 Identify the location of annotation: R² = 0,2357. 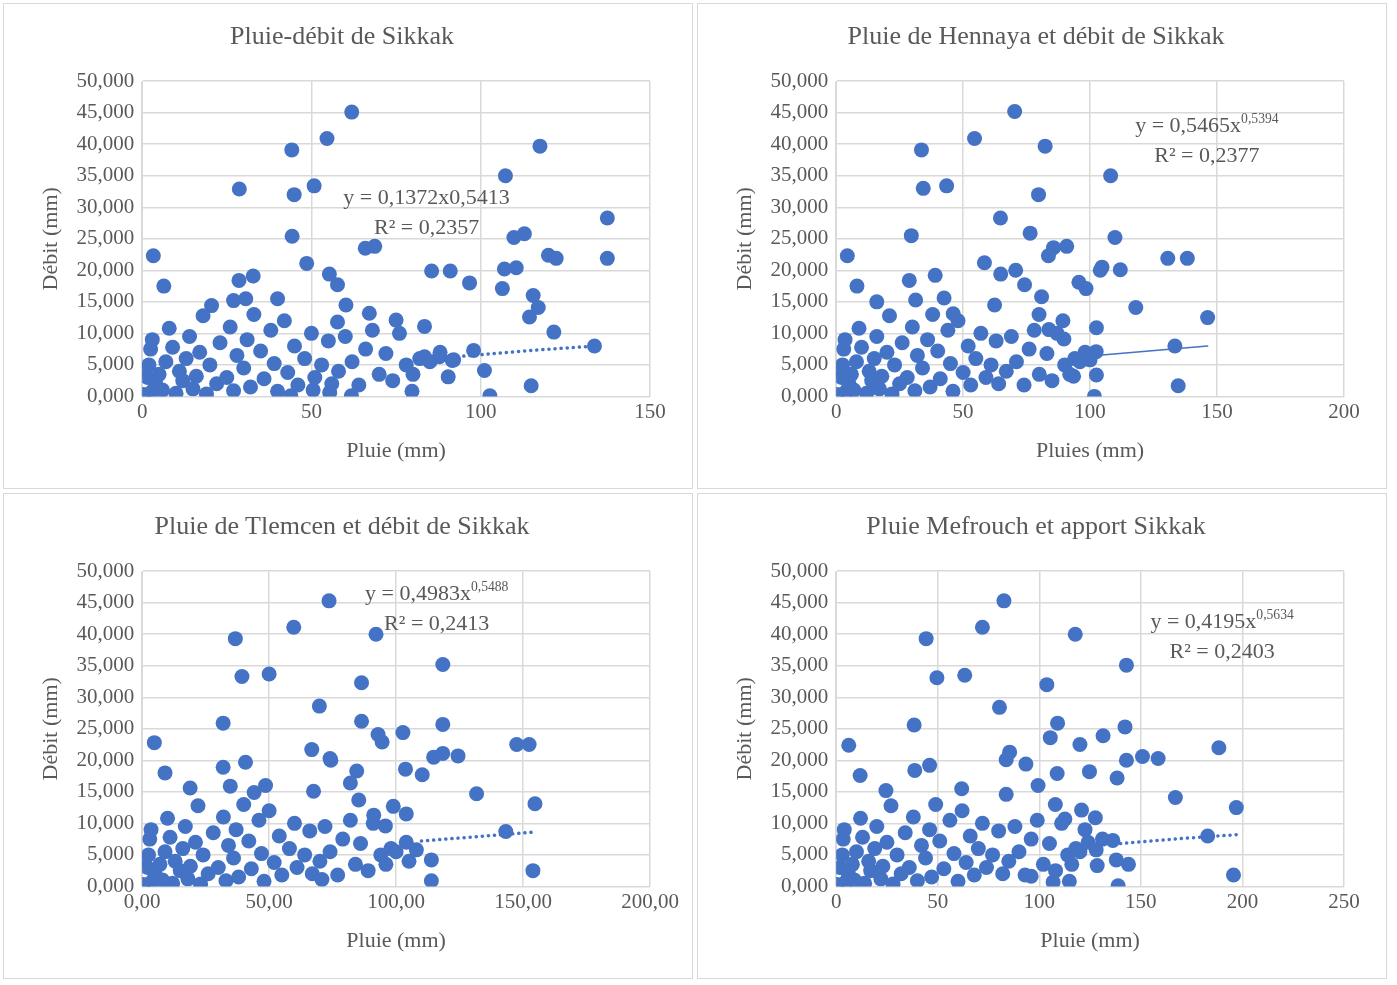
(426, 227).